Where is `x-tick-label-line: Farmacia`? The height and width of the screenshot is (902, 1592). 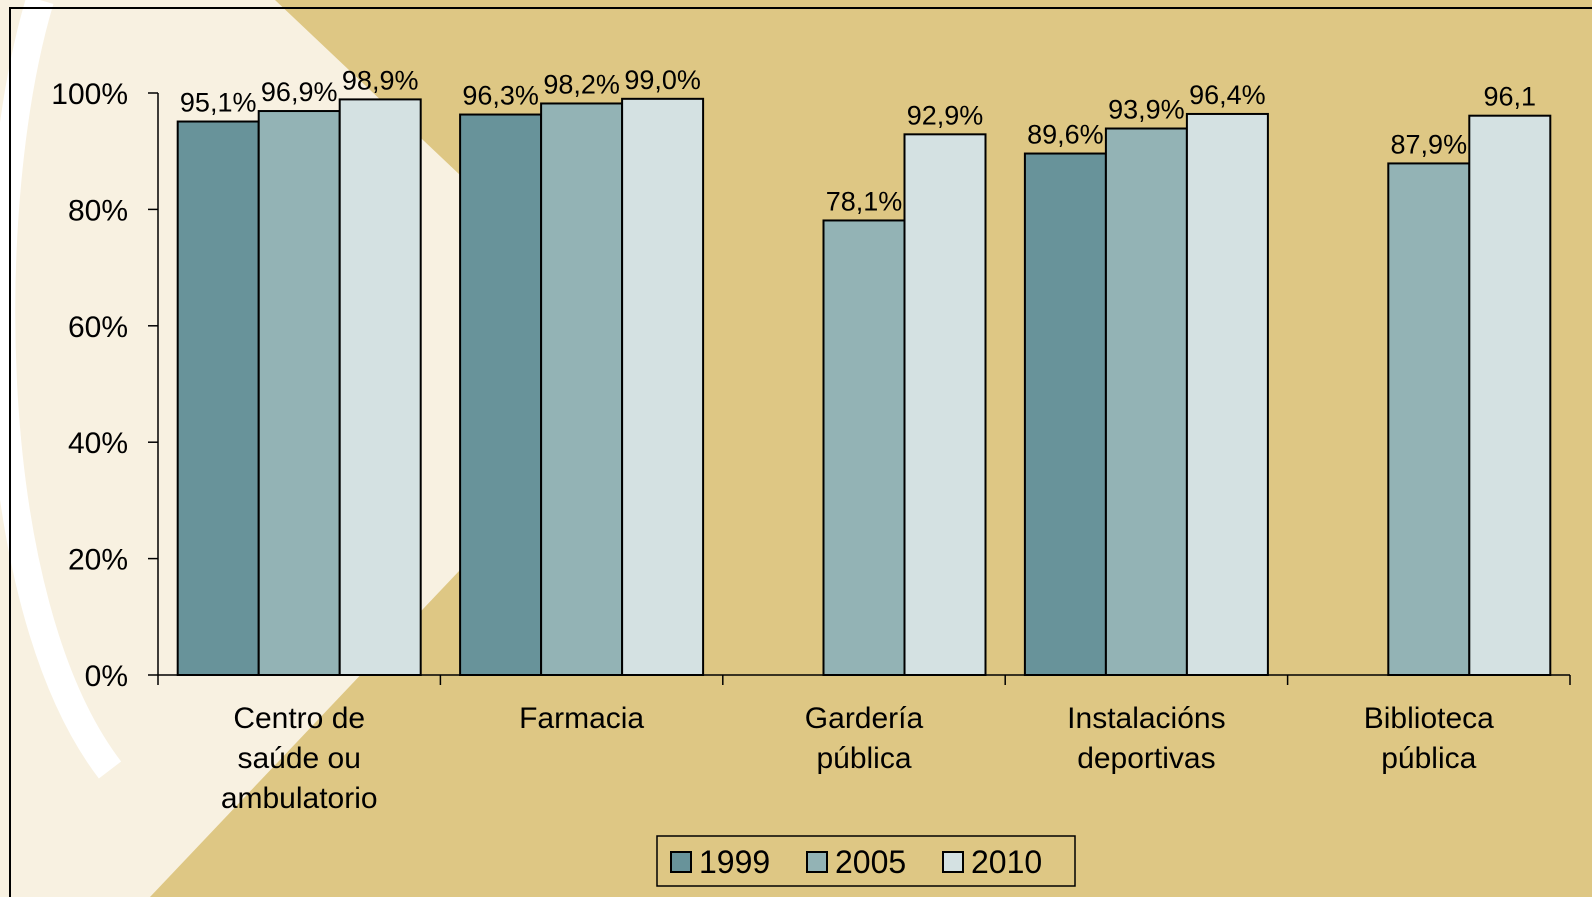
x-tick-label-line: Farmacia is located at coordinates (581, 718).